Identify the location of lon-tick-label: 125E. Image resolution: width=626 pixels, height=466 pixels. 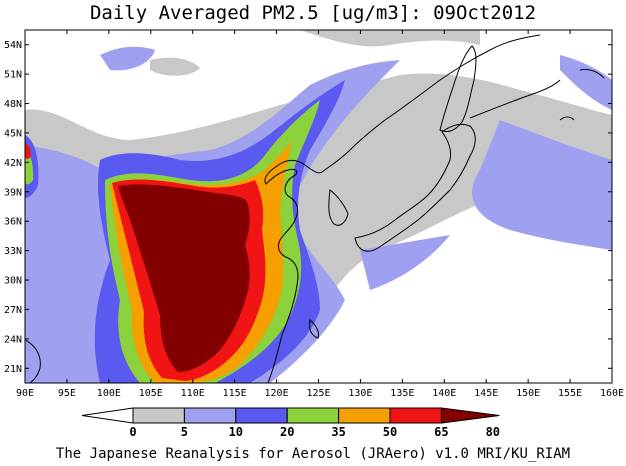
(318, 393).